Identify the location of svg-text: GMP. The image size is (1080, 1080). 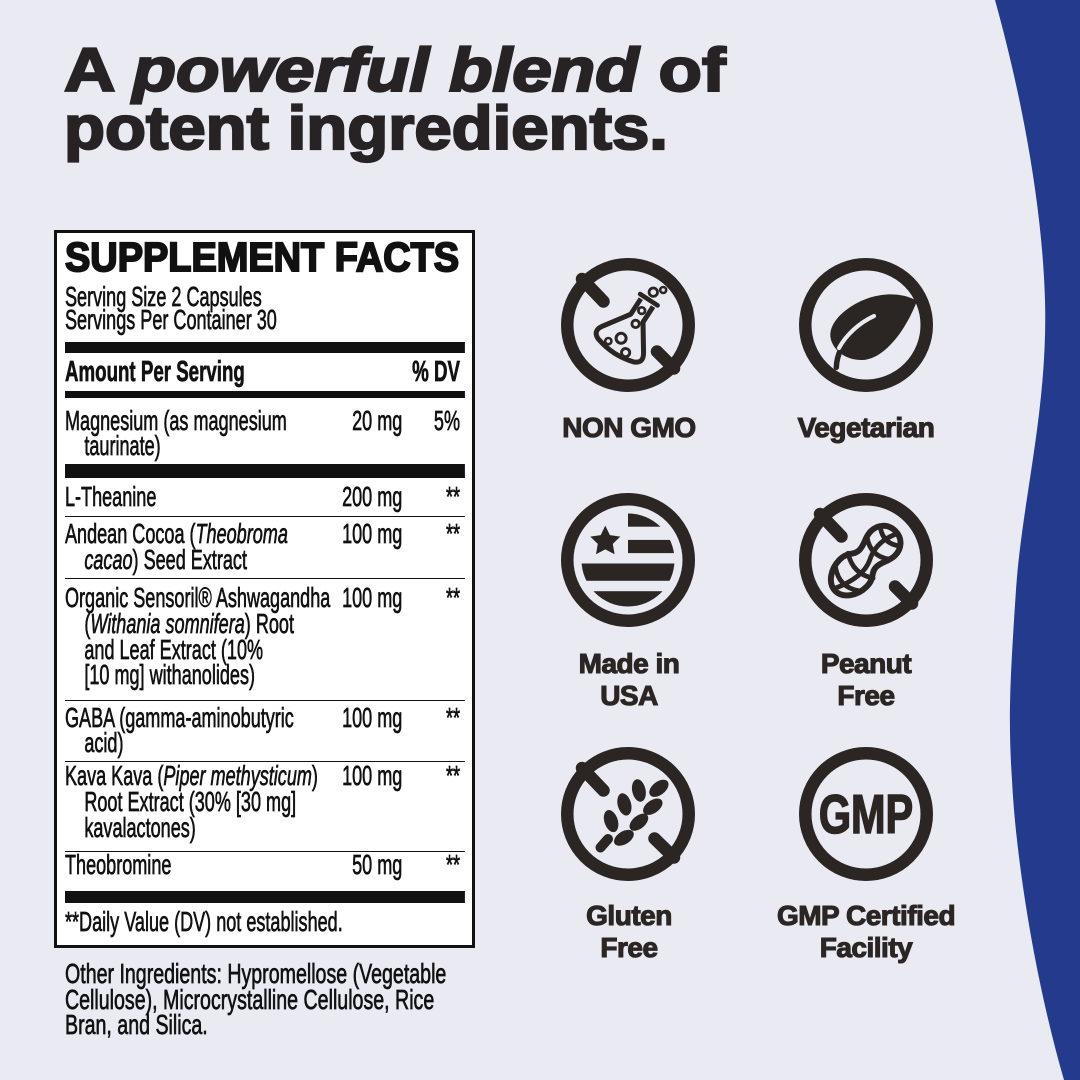
(866, 815).